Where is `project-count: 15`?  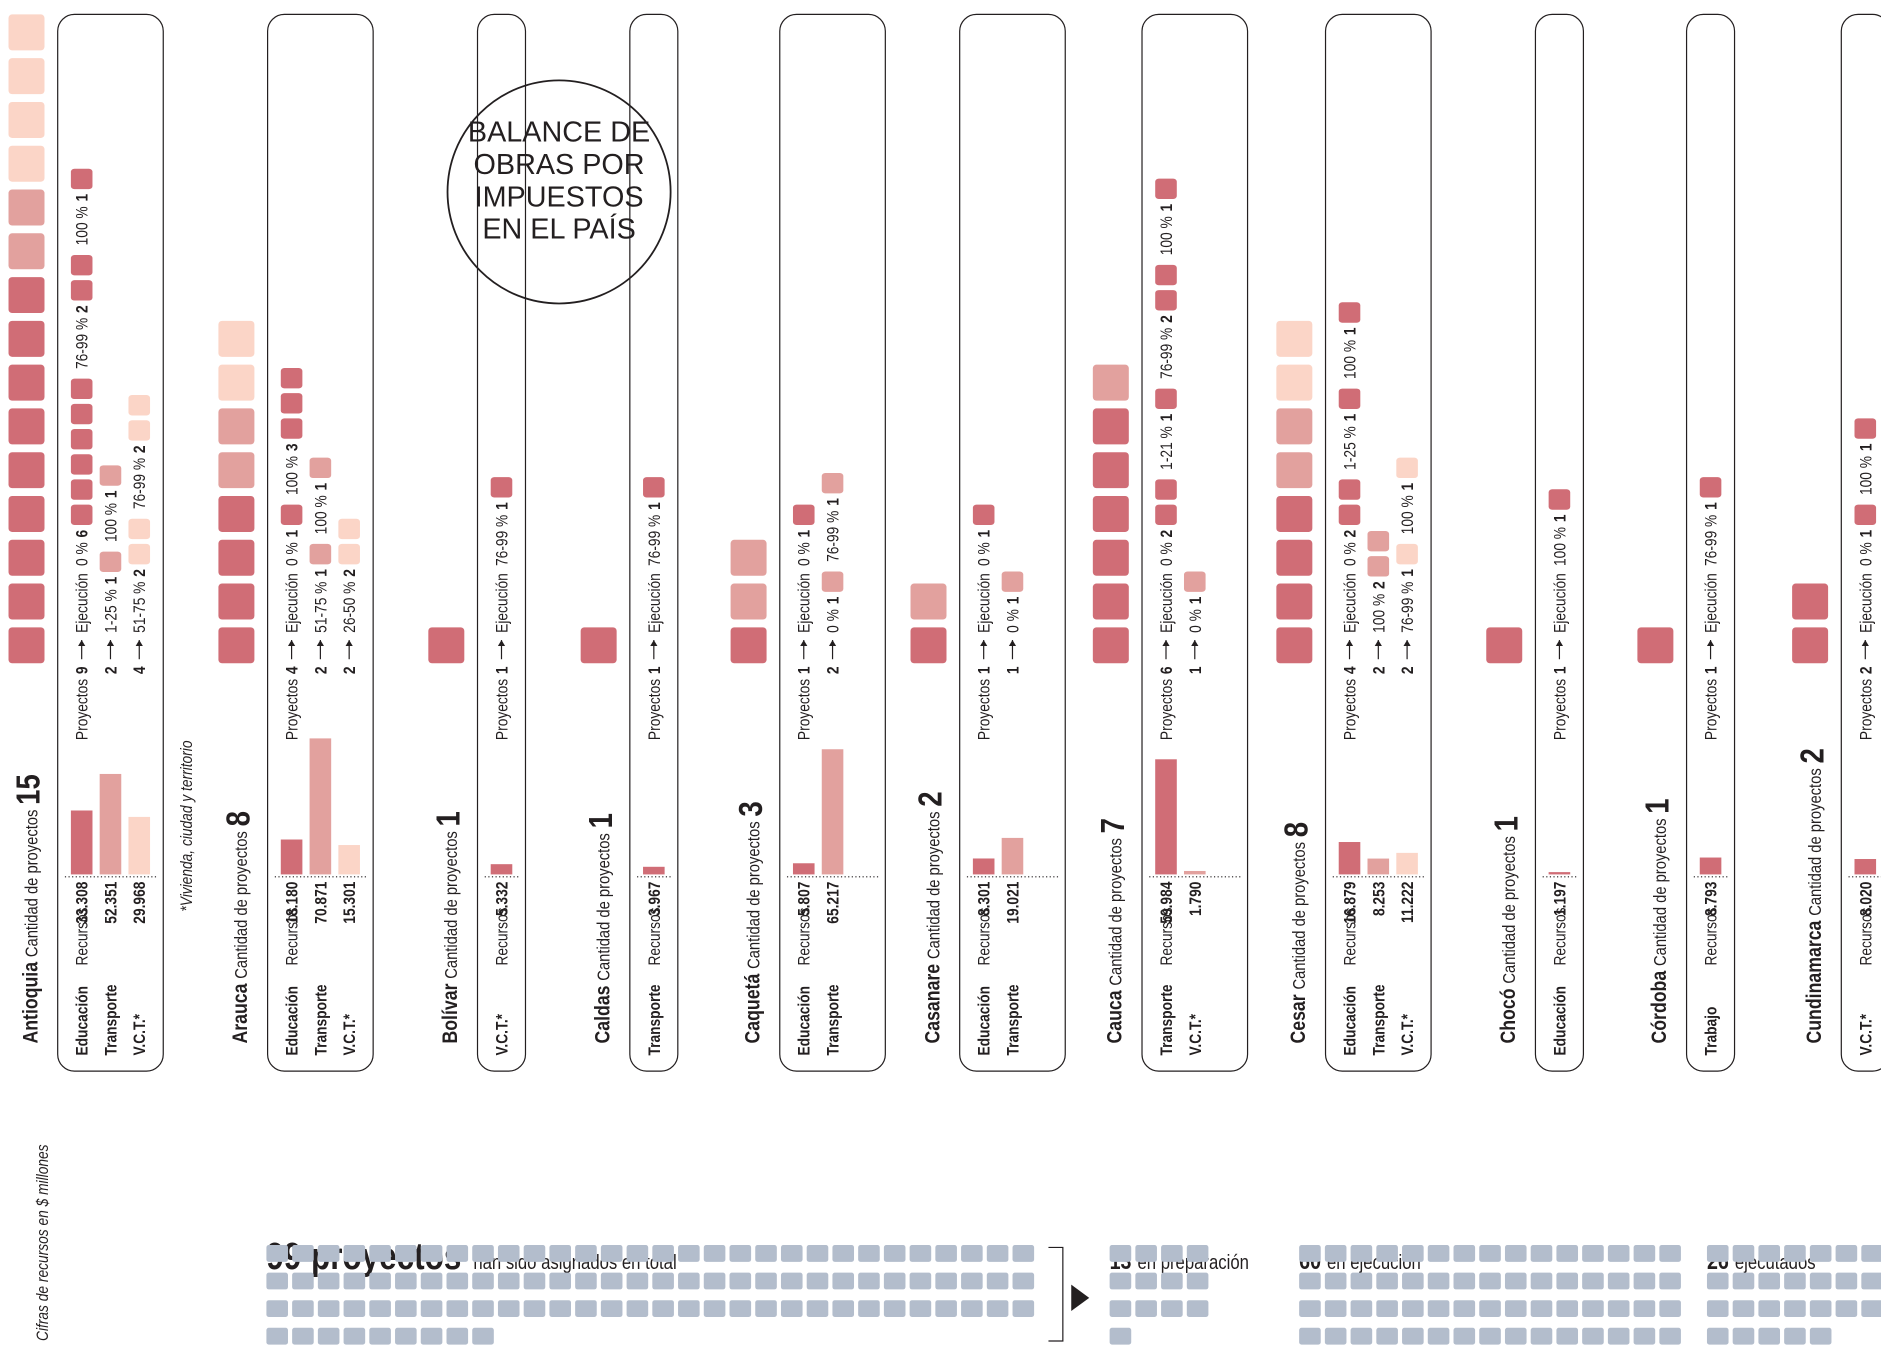 project-count: 15 is located at coordinates (28, 789).